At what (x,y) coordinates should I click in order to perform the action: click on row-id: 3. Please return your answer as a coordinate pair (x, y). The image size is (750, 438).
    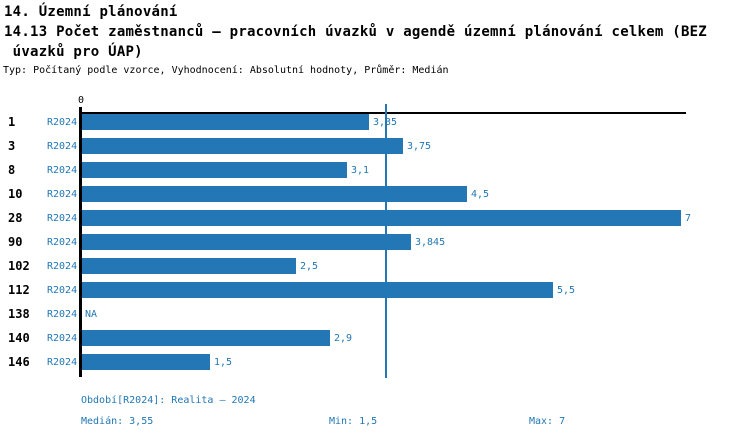
    Looking at the image, I should click on (12, 146).